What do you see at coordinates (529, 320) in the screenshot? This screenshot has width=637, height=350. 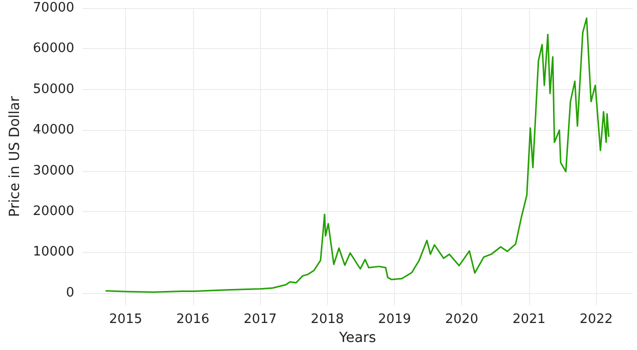 I see `x-tick-label: 2021` at bounding box center [529, 320].